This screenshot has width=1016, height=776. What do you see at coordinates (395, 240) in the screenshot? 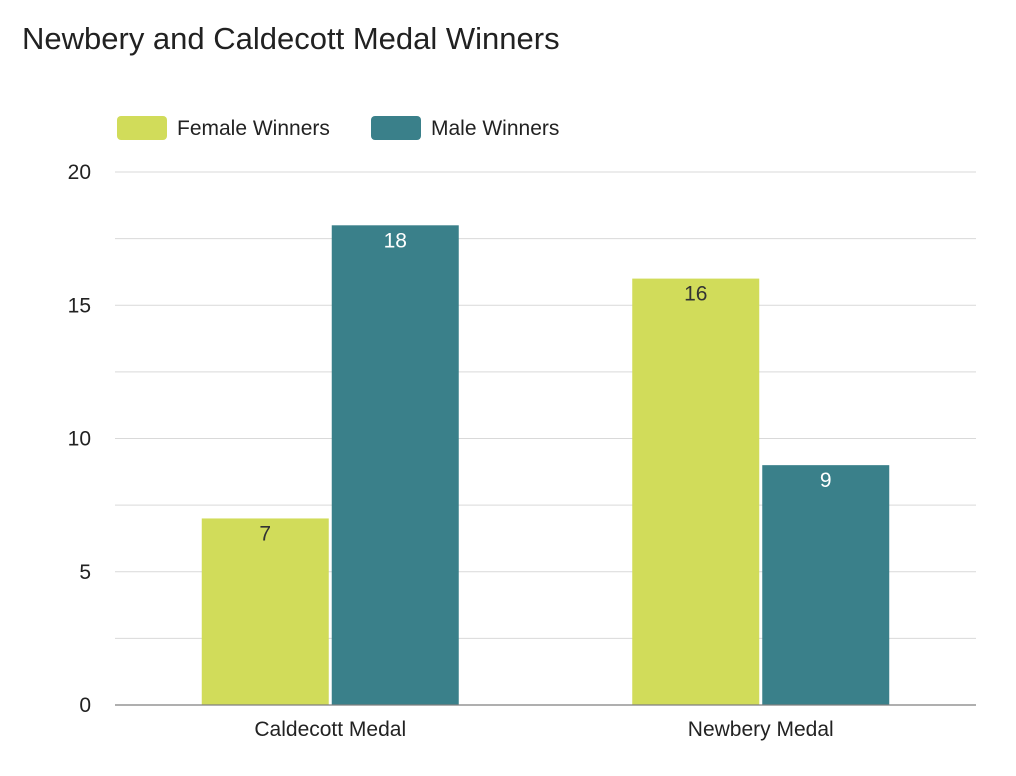
I see `data-label: 18` at bounding box center [395, 240].